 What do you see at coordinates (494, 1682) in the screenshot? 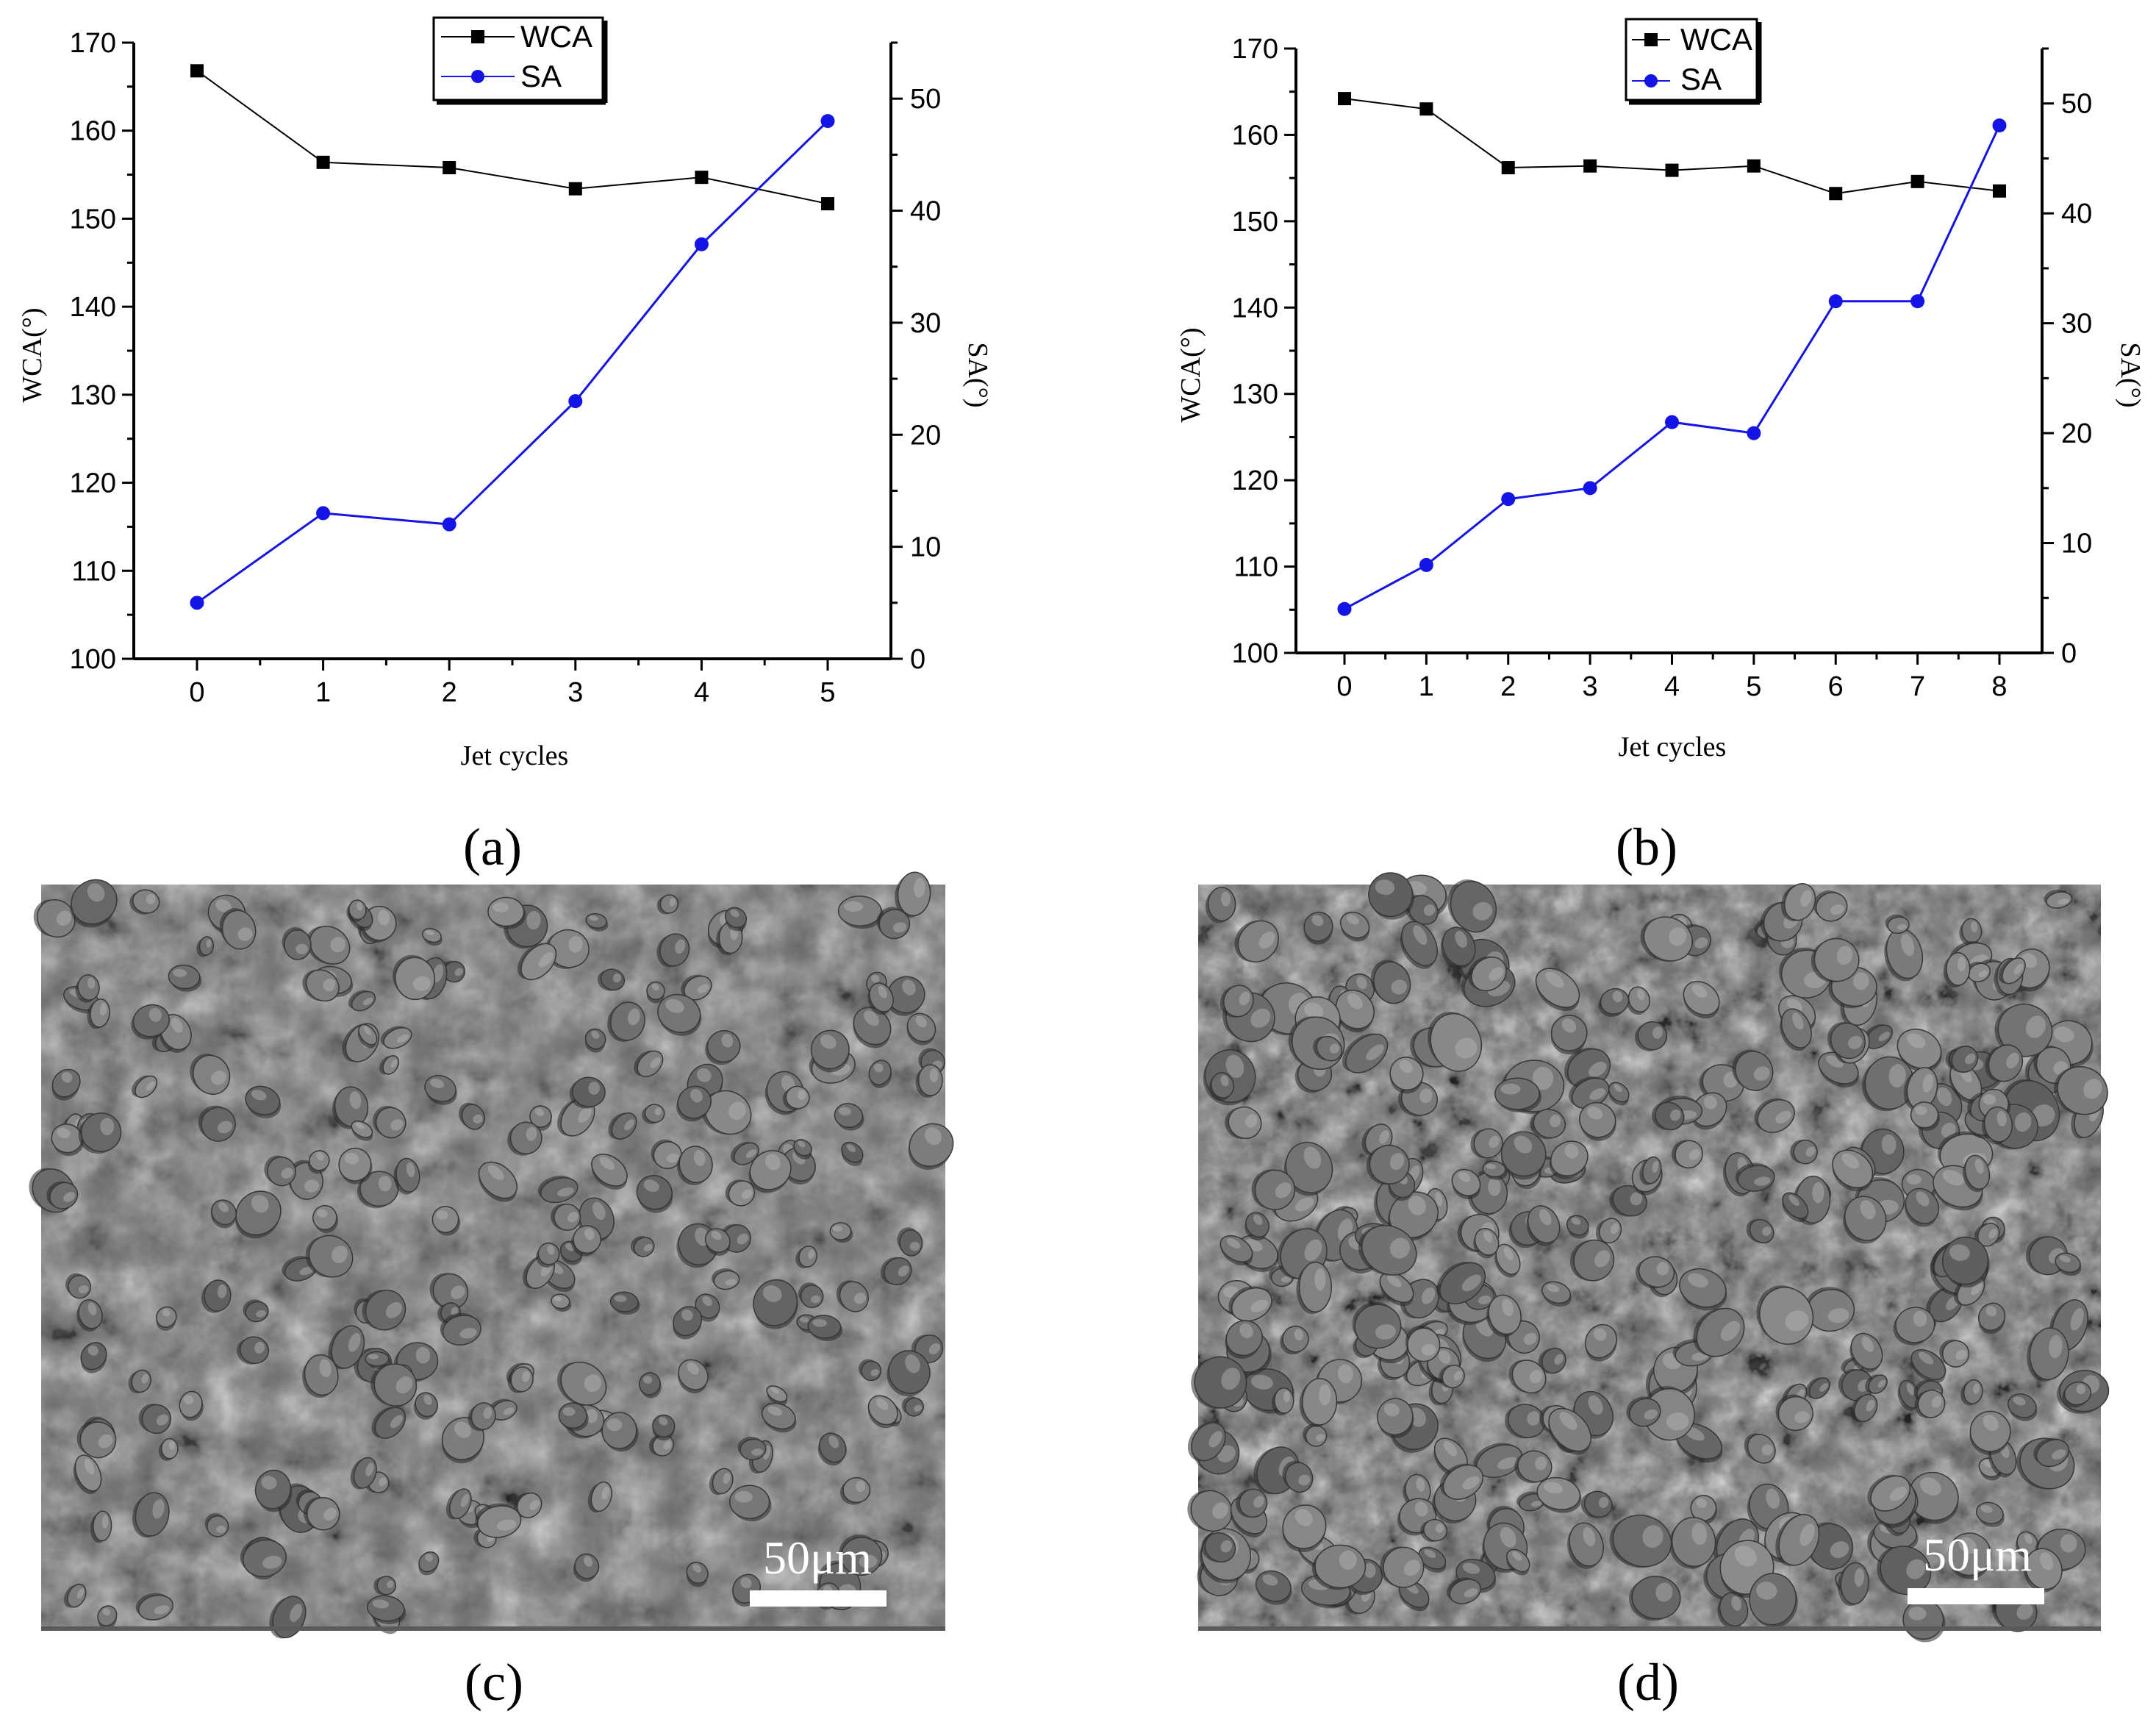
I see `panel-label-c: (c)` at bounding box center [494, 1682].